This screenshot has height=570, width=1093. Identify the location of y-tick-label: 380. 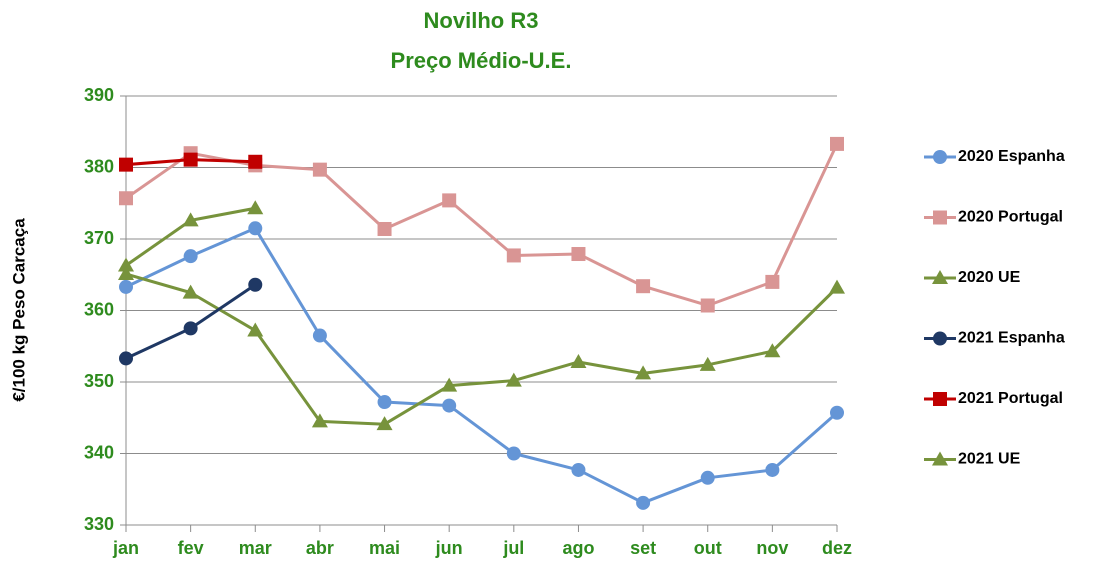
(99, 166).